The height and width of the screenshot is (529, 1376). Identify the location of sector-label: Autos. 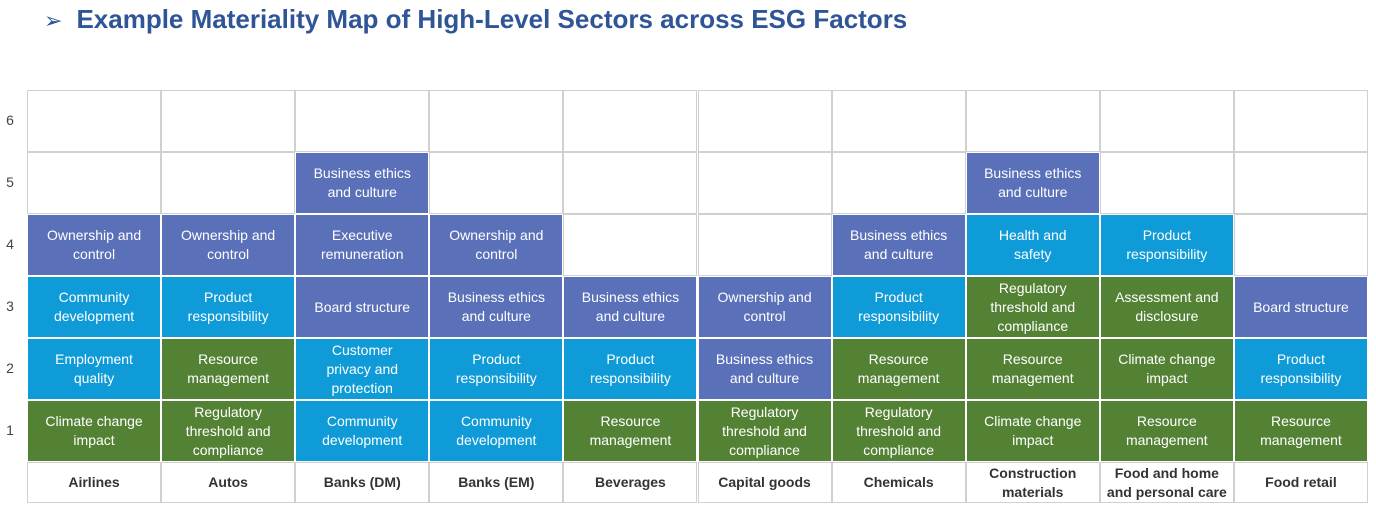
(228, 482).